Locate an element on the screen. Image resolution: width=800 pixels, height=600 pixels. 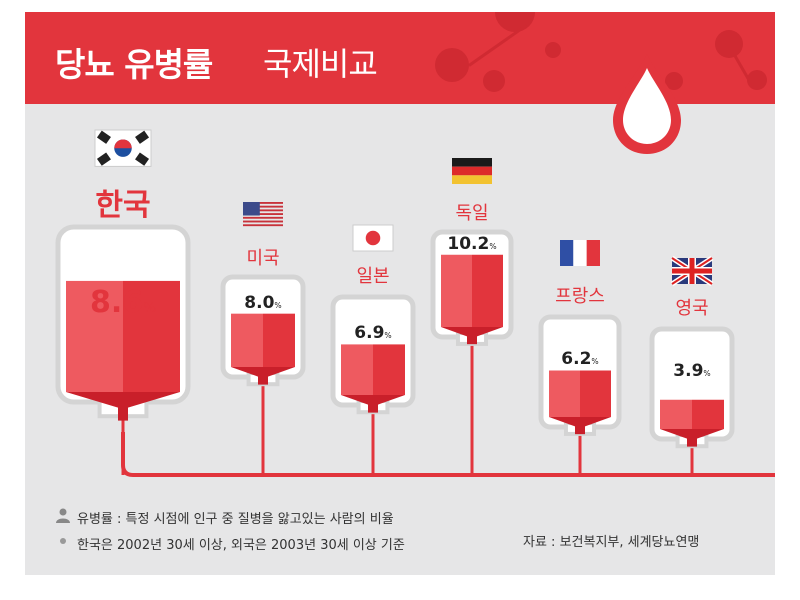
bullet-icon is located at coordinates (66, 543).